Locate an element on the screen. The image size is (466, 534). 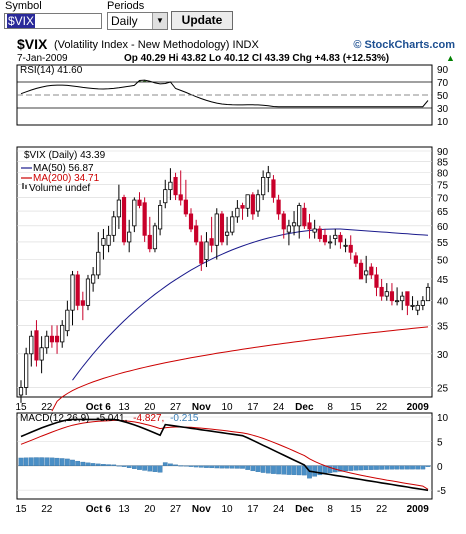
price-tick-label: 30 is located at coordinates (443, 355).